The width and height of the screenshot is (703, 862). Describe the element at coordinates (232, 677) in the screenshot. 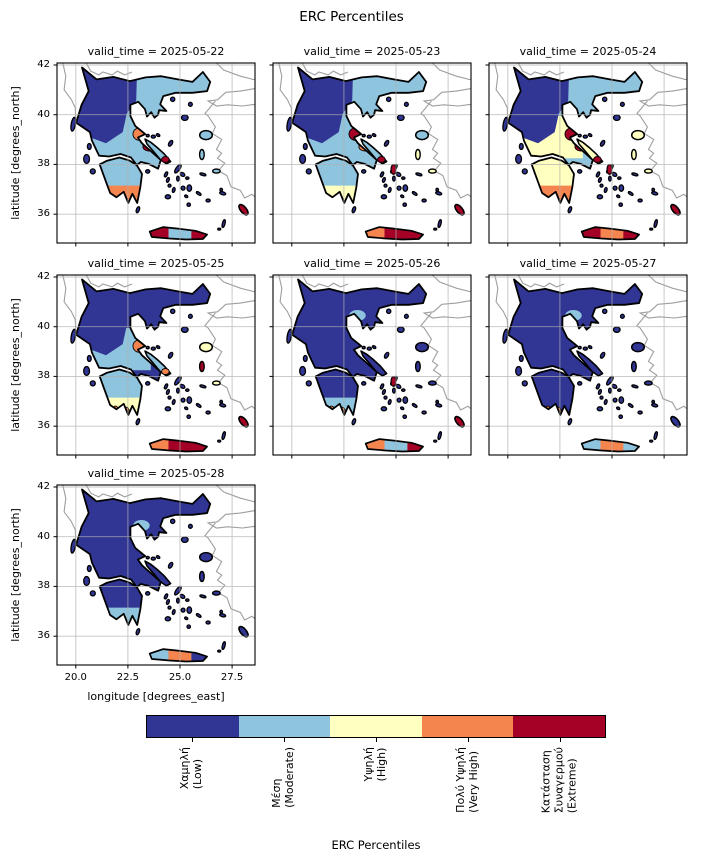

I see `x-tick-label: 27.5` at that location.